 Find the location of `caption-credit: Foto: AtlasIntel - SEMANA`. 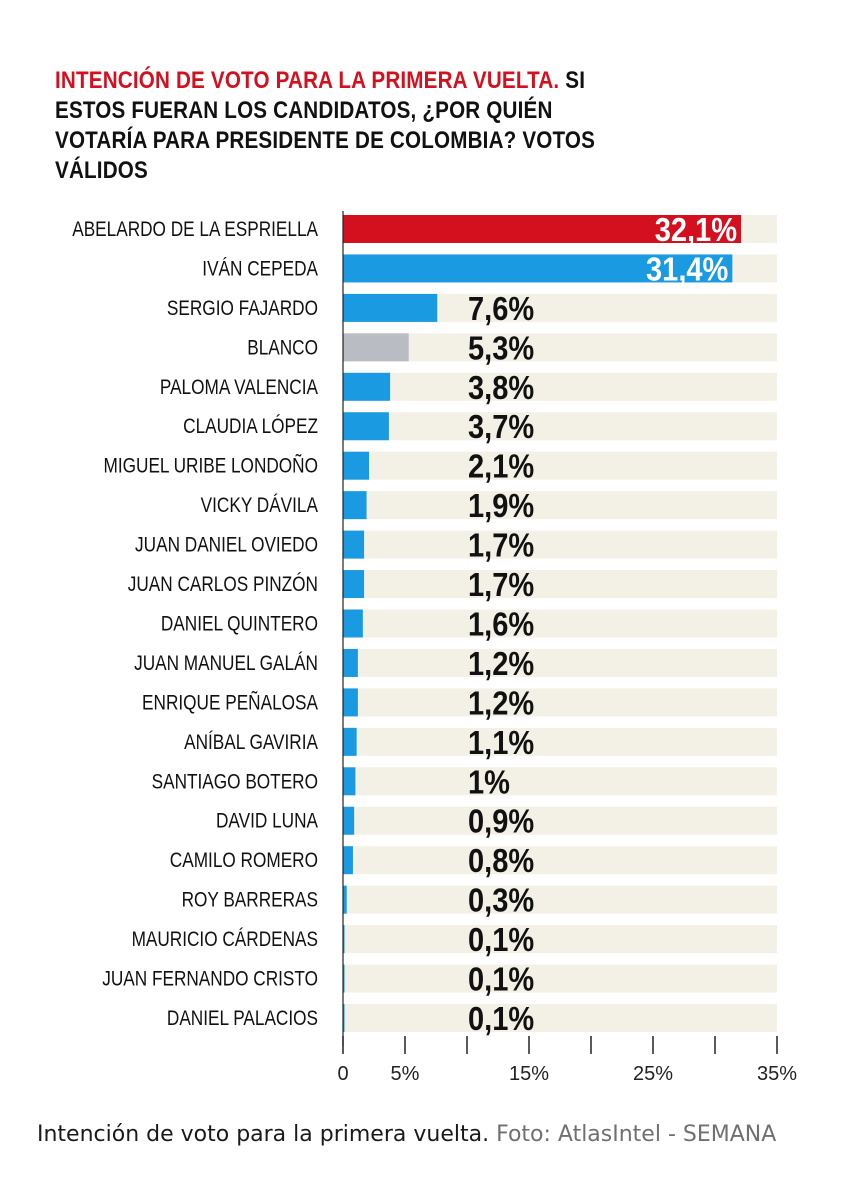

caption-credit: Foto: AtlasIntel - SEMANA is located at coordinates (636, 1134).